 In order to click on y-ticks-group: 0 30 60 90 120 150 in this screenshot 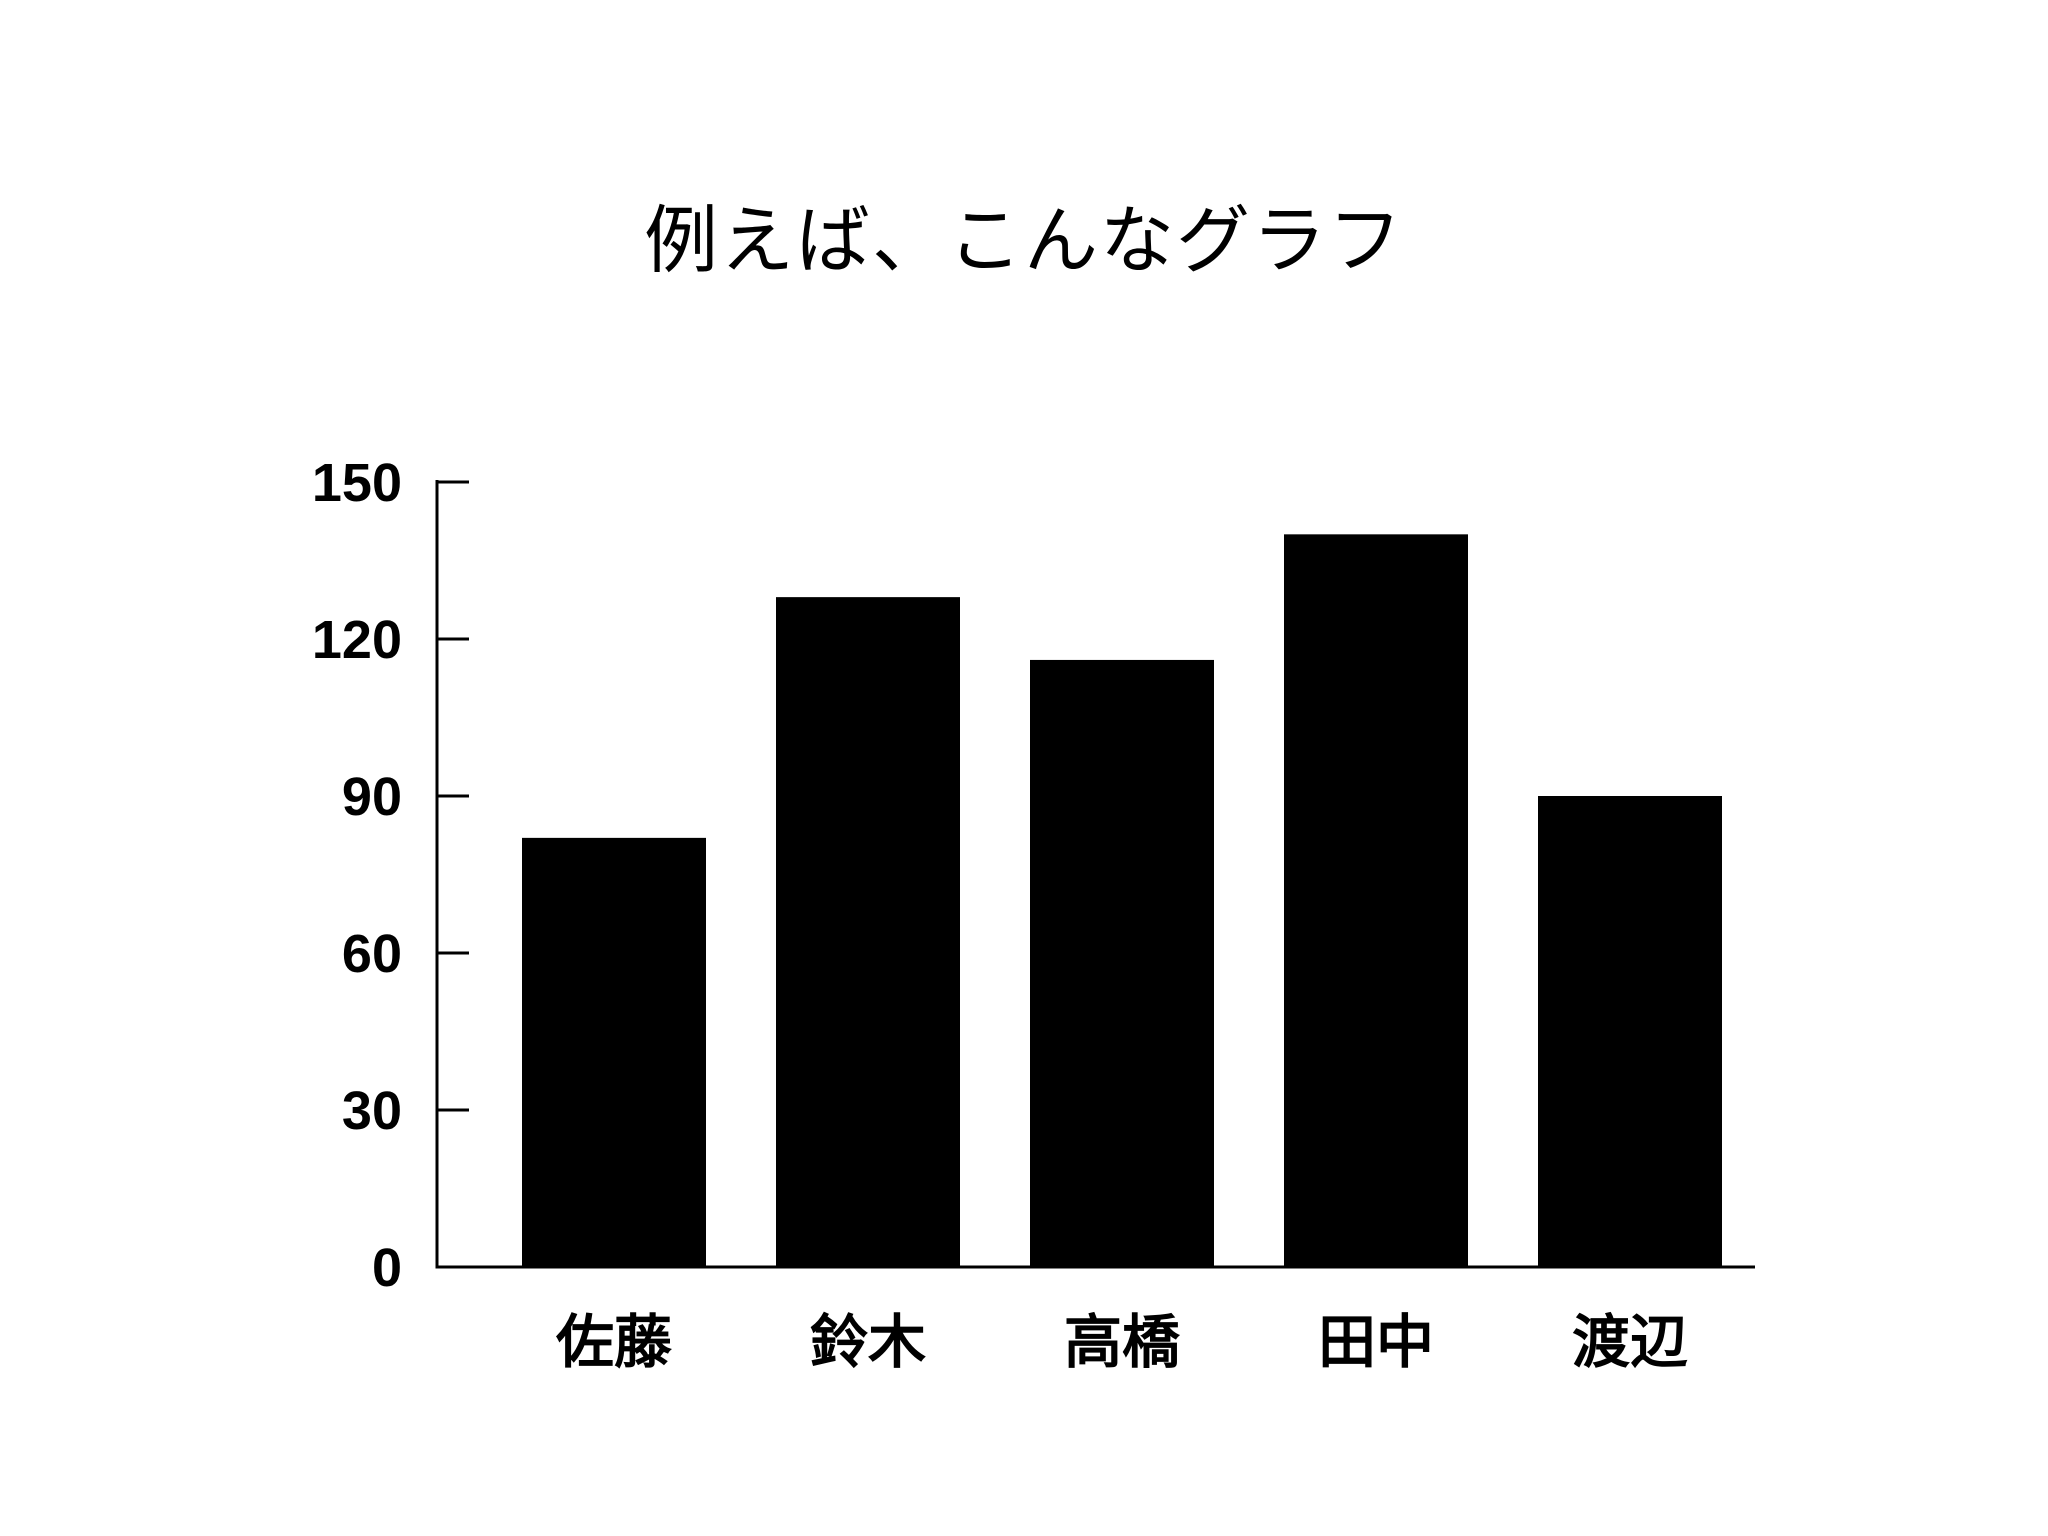, I will do `click(390, 875)`.